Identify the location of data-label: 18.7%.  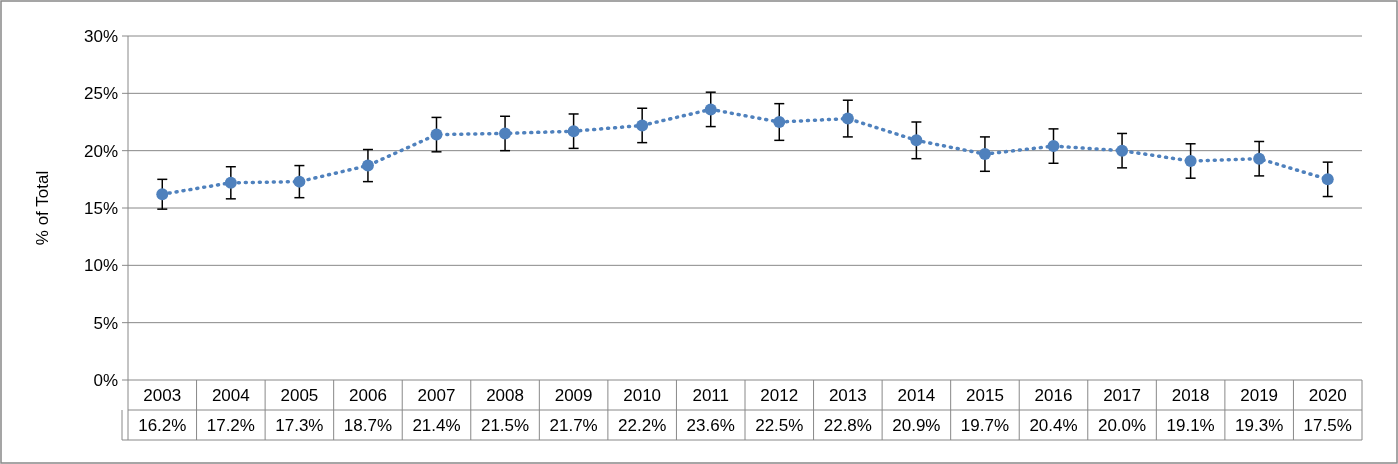
(368, 425).